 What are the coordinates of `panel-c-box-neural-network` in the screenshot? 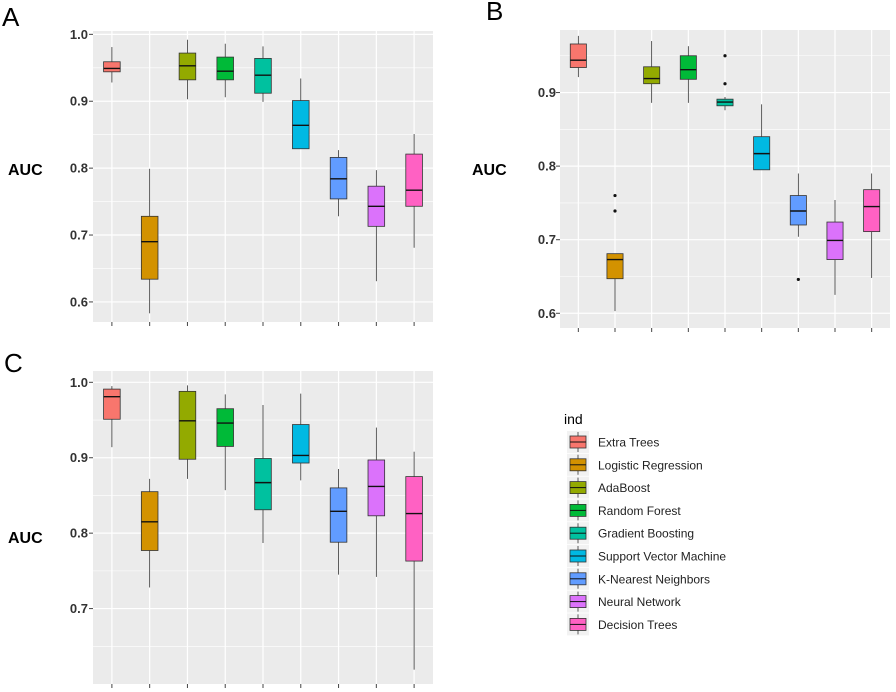 It's located at (376, 502).